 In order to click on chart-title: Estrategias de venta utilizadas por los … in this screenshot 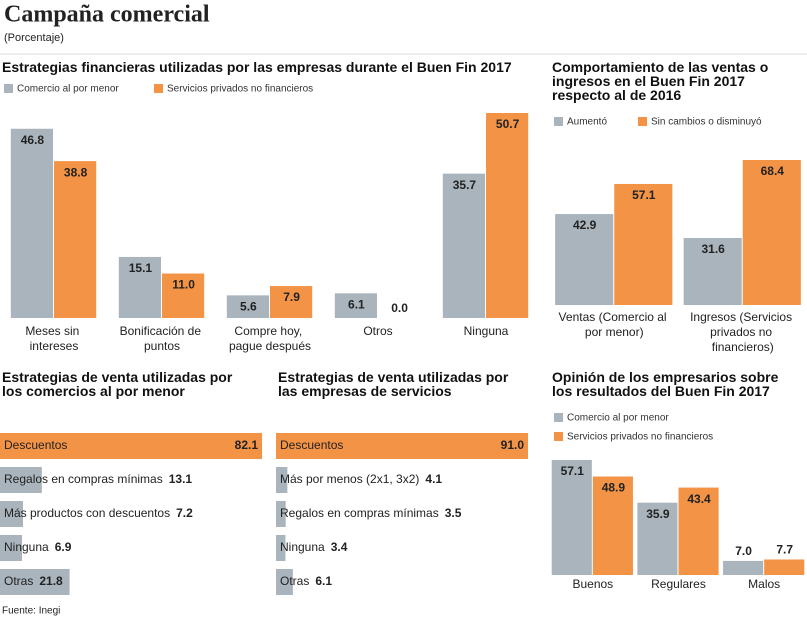, I will do `click(119, 384)`.